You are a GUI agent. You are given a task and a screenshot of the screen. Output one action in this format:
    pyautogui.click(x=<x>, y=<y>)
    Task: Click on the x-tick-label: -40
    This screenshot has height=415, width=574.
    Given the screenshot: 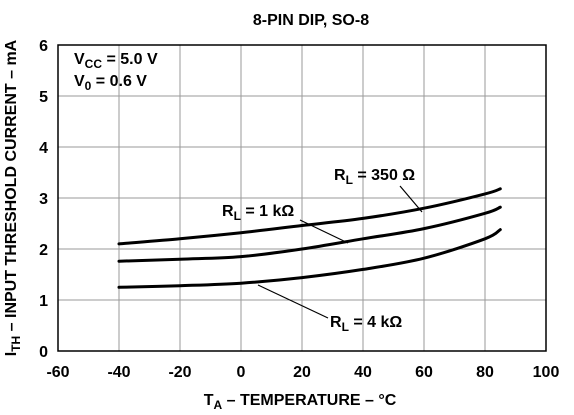 What is the action you would take?
    pyautogui.click(x=118, y=372)
    